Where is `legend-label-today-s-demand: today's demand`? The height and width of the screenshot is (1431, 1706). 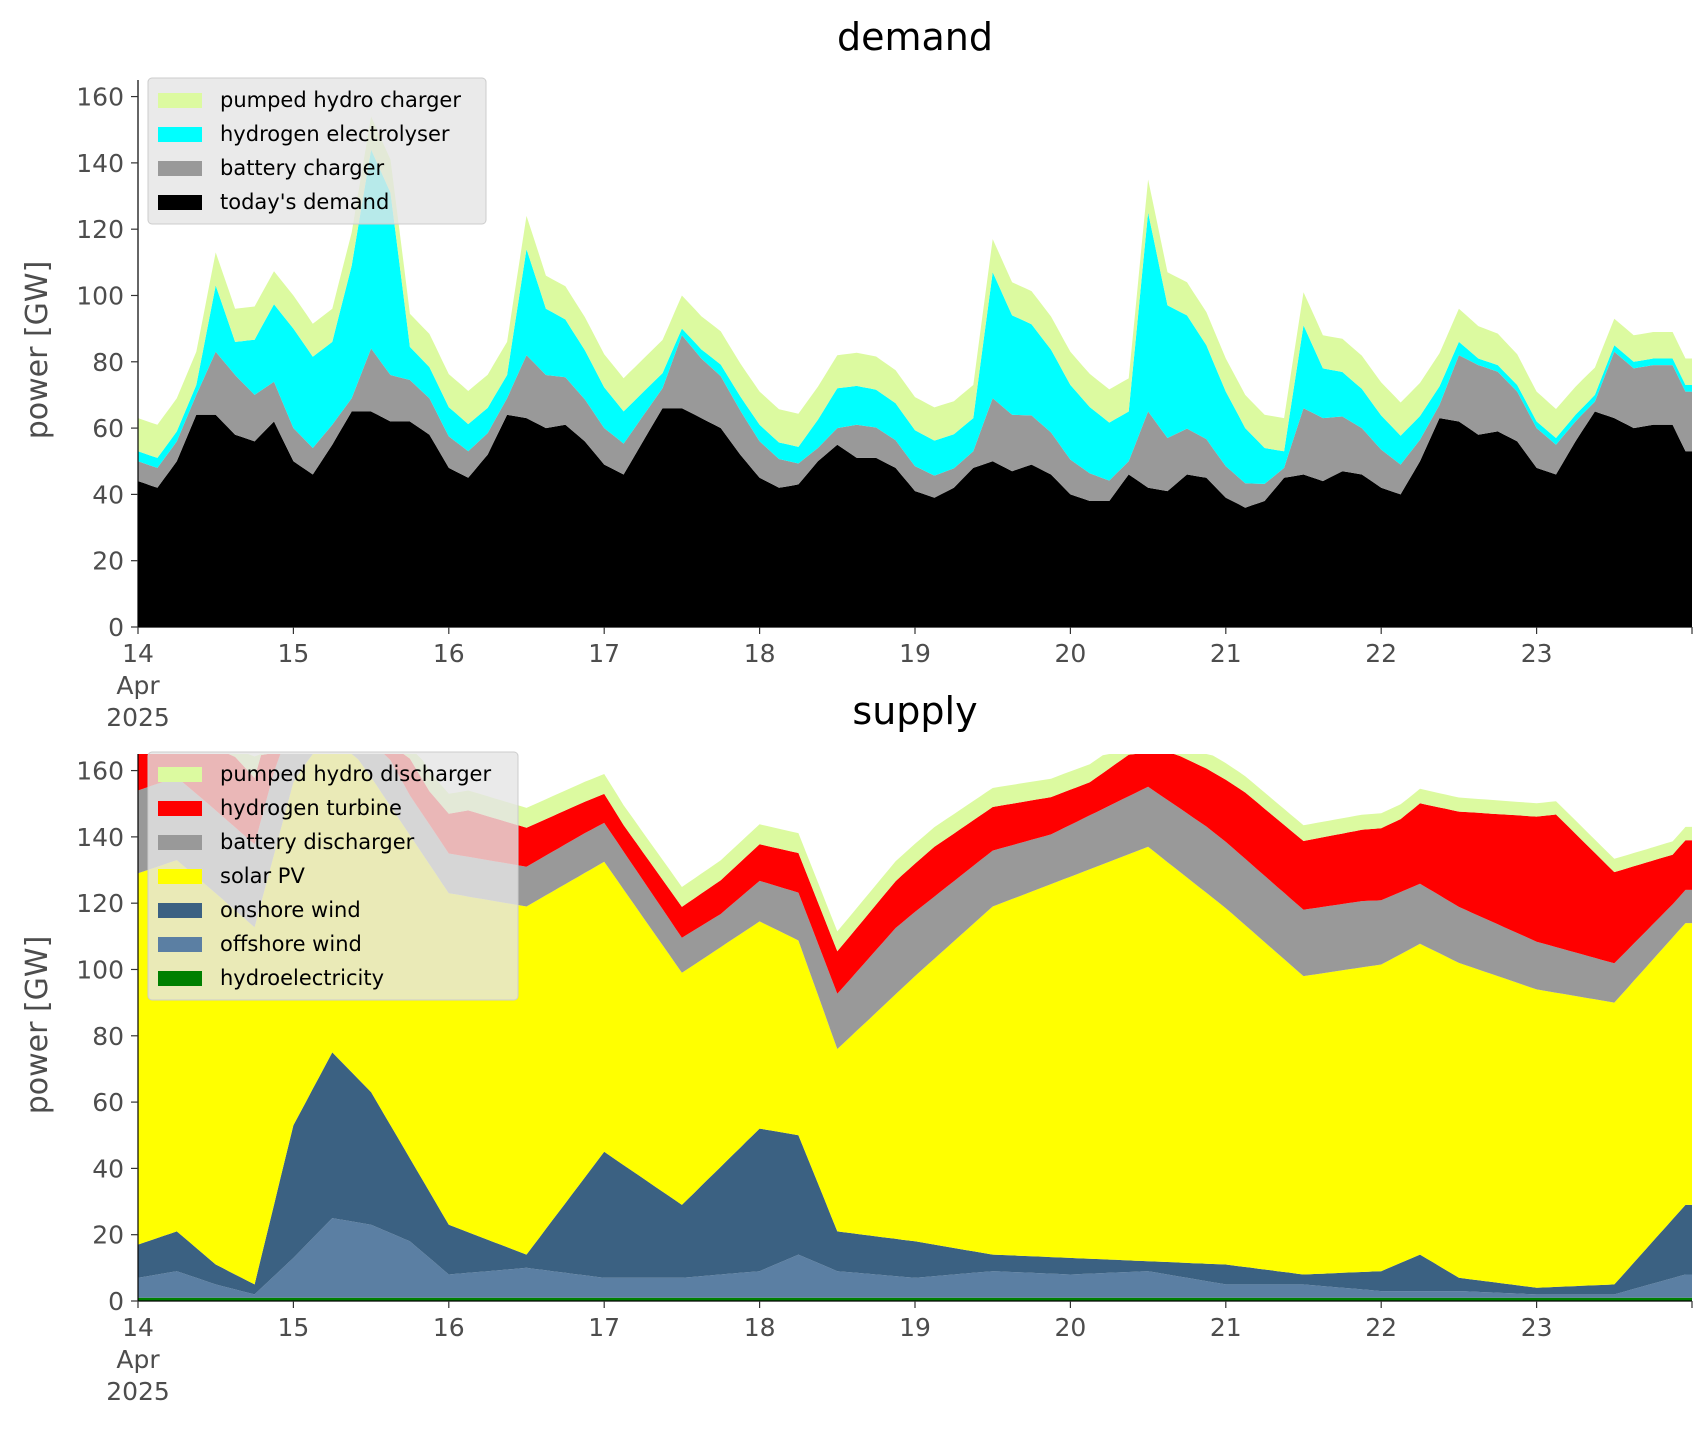 legend-label-today-s-demand: today's demand is located at coordinates (304, 202).